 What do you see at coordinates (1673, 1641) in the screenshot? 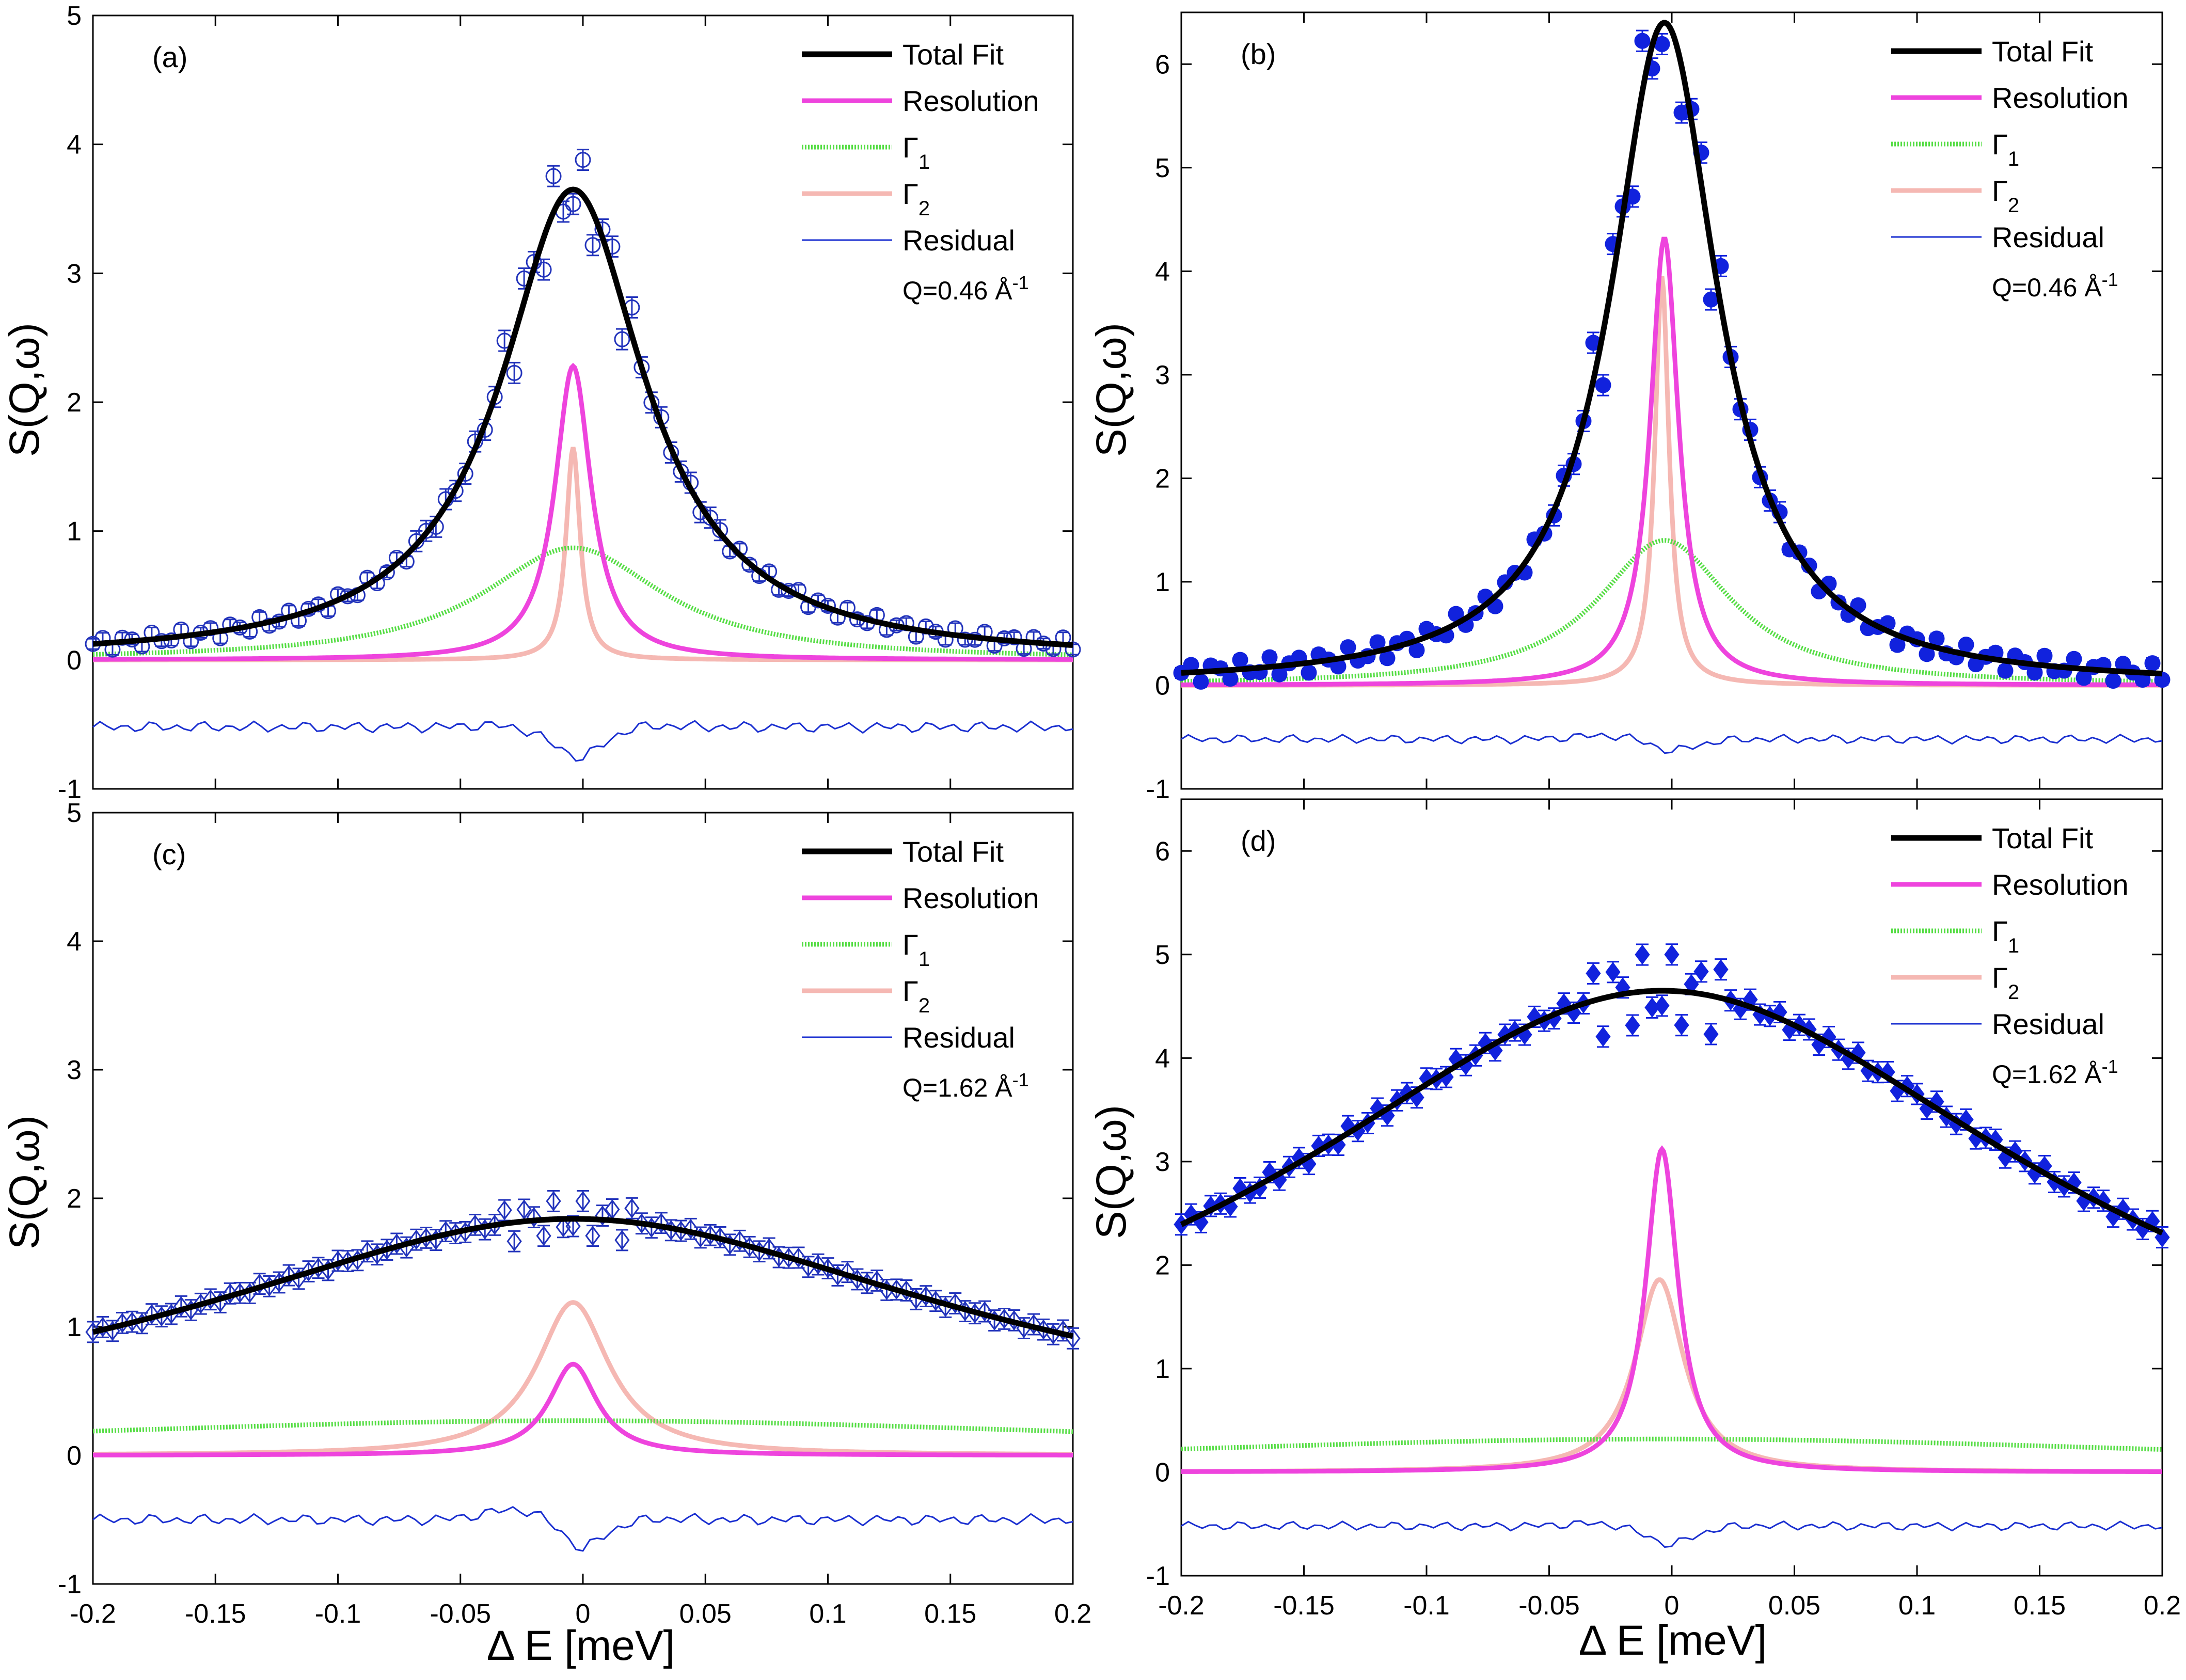
I see `x-axis-label: Δ E [meV]` at bounding box center [1673, 1641].